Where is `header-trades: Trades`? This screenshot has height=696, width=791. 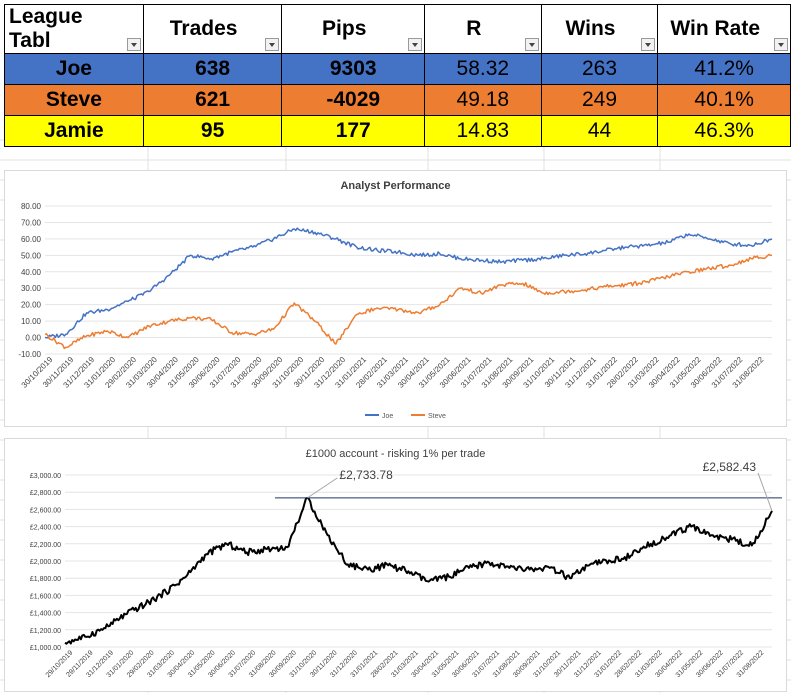
header-trades: Trades is located at coordinates (212, 29).